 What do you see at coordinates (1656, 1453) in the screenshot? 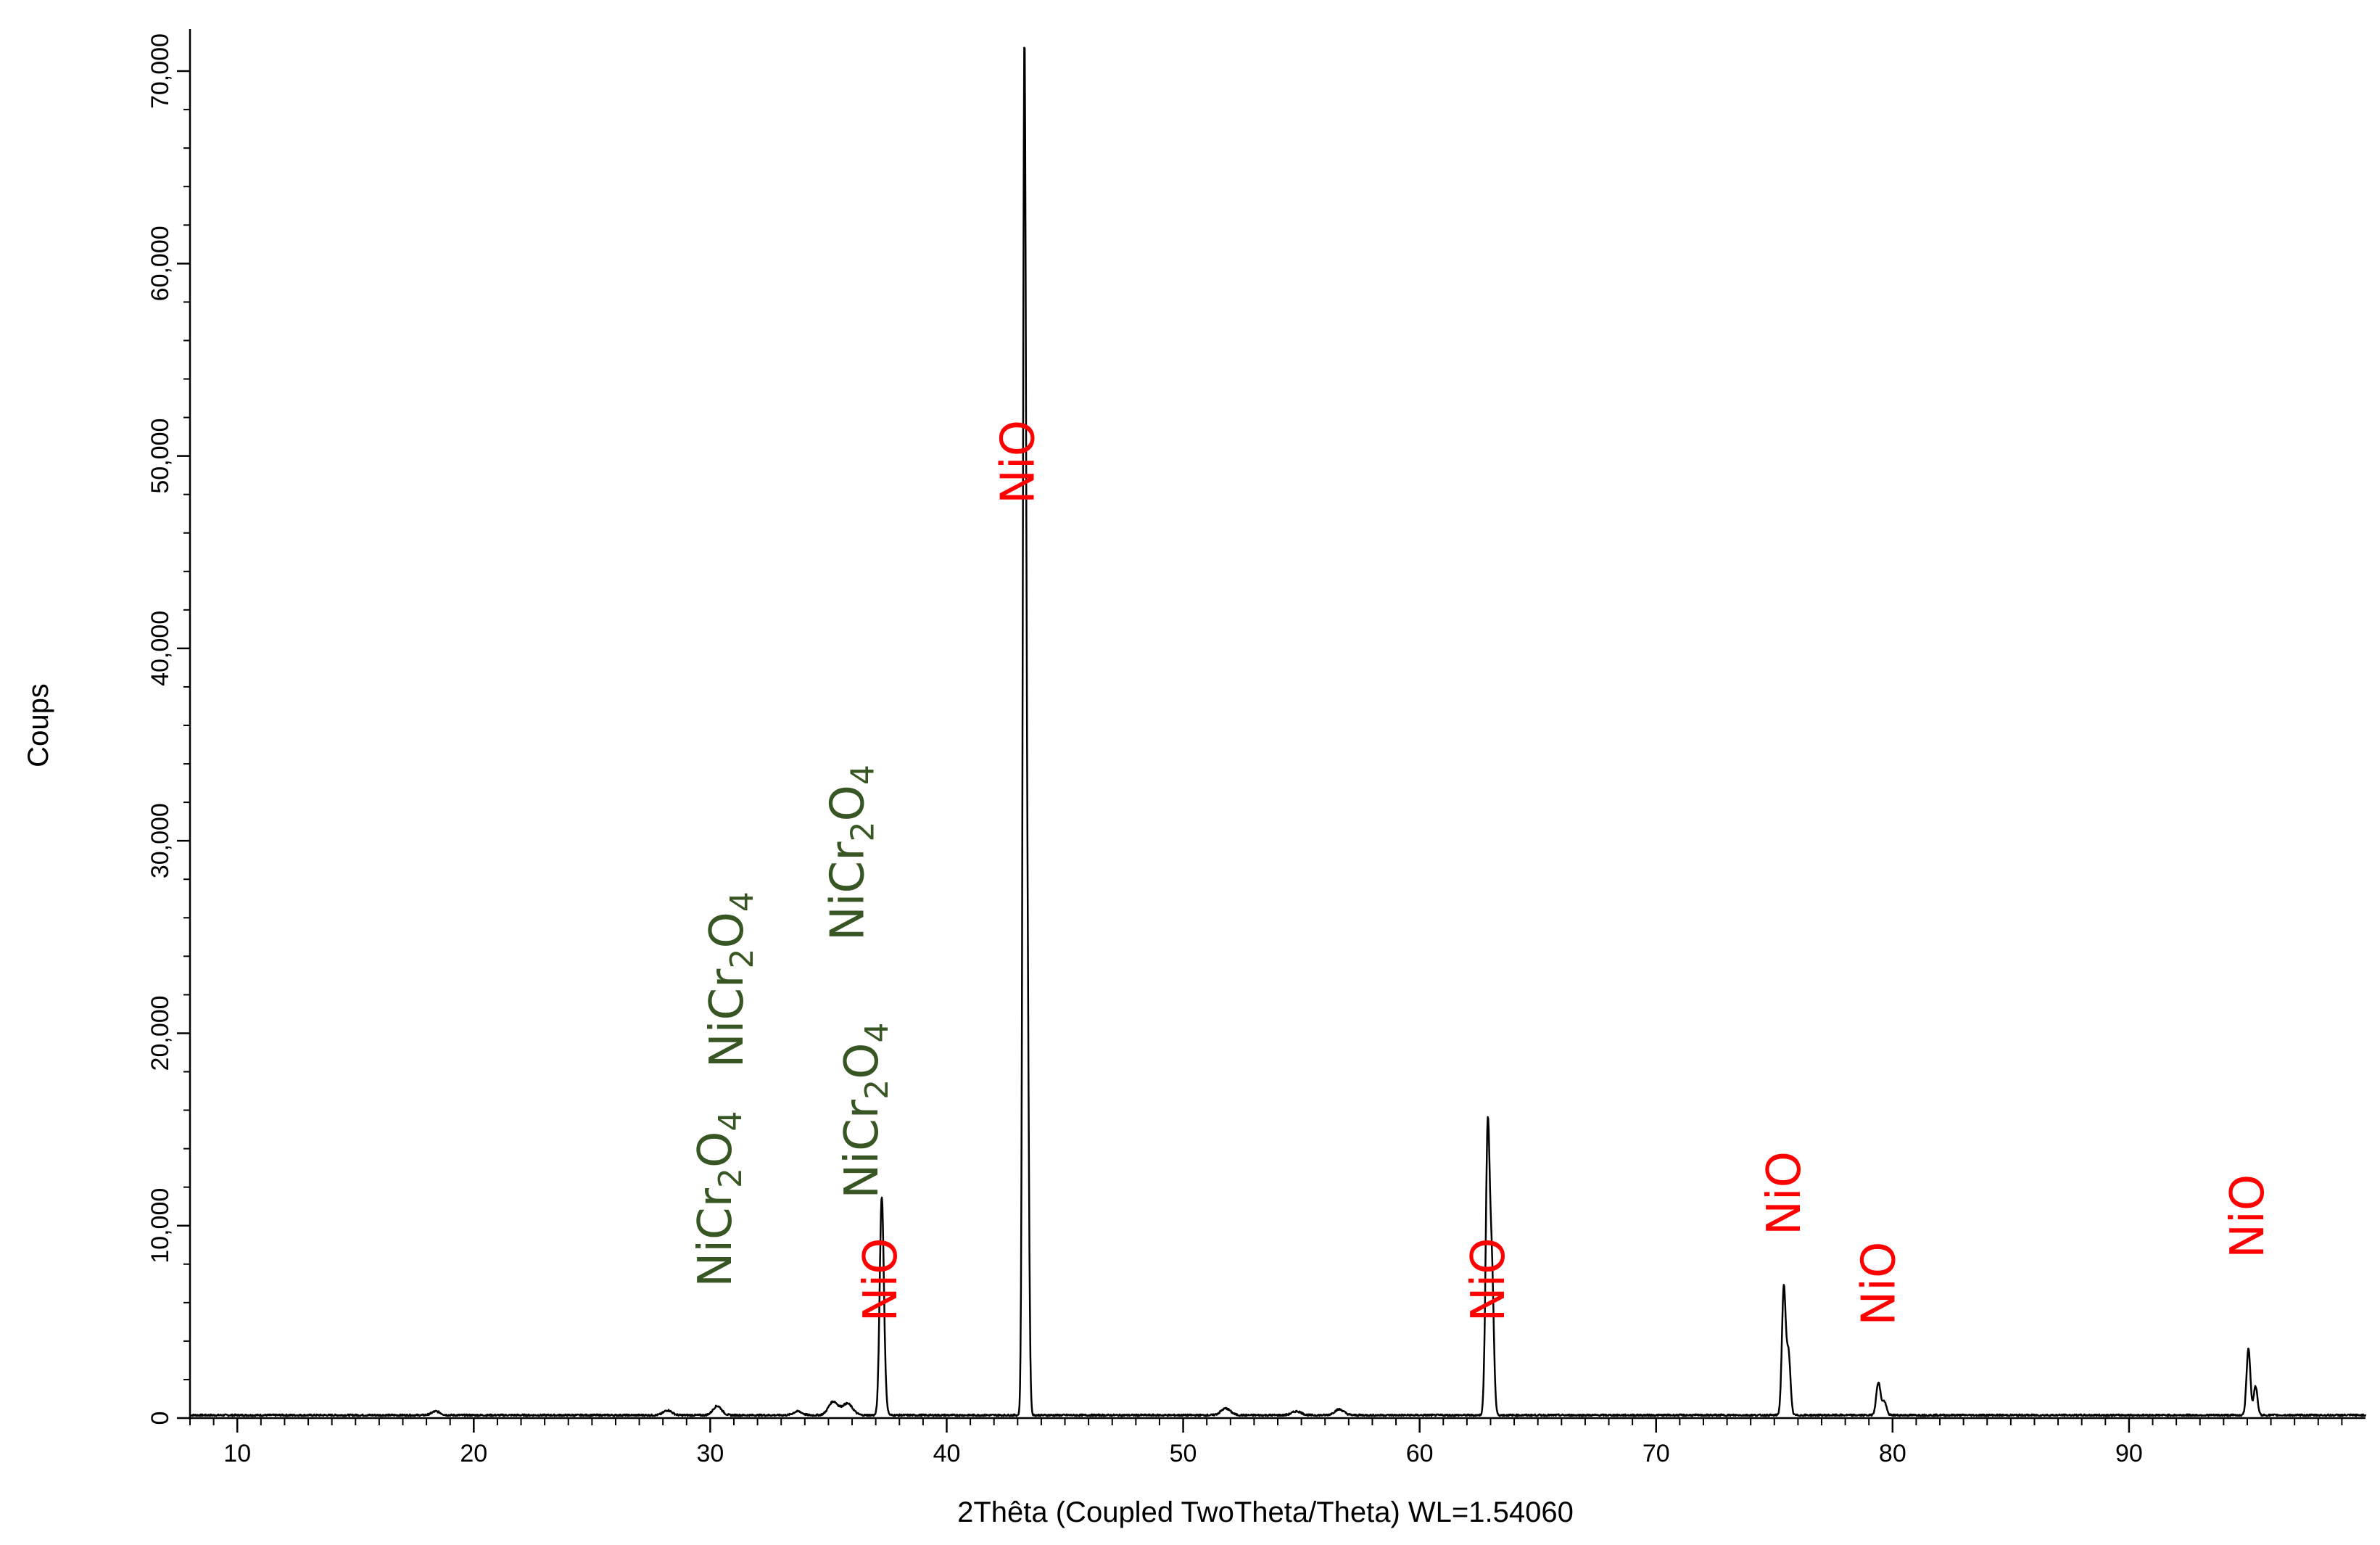
I see `x-tick-label: 70` at bounding box center [1656, 1453].